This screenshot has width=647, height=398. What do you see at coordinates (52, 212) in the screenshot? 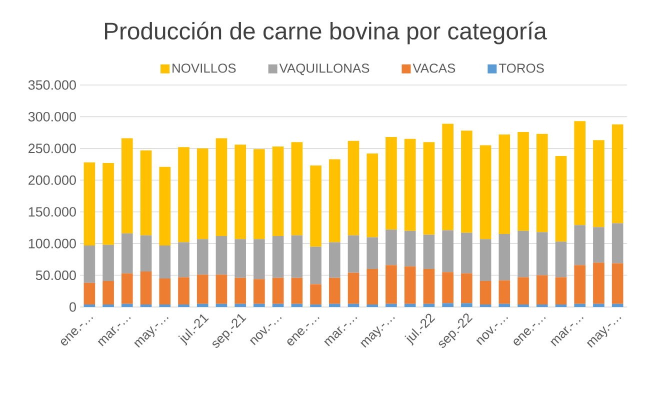
I see `y-tick-label: 150.000` at bounding box center [52, 212].